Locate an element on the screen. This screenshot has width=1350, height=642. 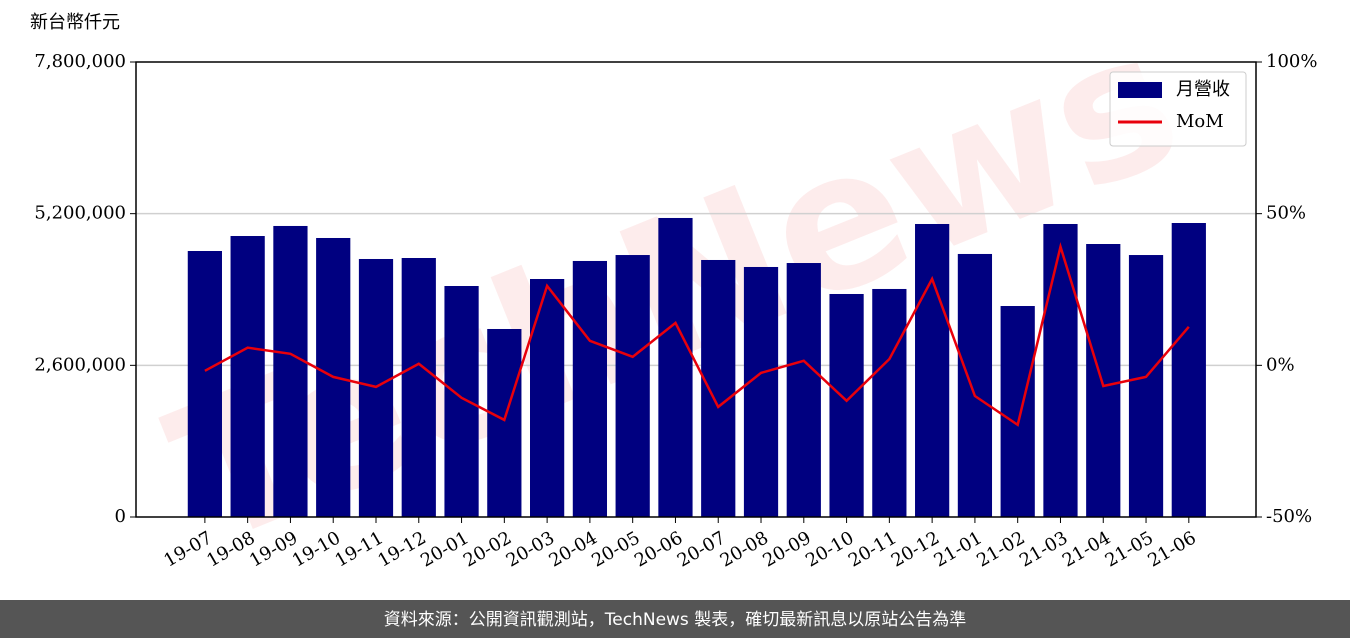
x-tick-label: 20-05 is located at coordinates (615, 549).